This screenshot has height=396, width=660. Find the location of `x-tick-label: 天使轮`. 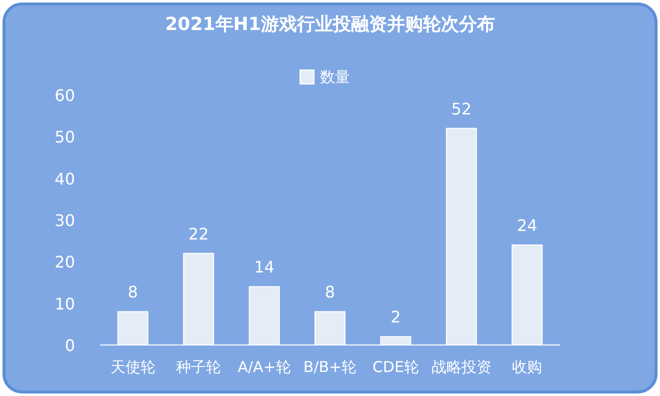

x-tick-label: 天使轮 is located at coordinates (133, 367).